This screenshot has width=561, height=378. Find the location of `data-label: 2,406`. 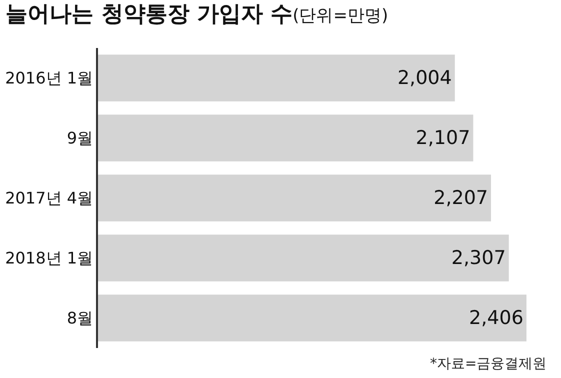

data-label: 2,406 is located at coordinates (496, 318).